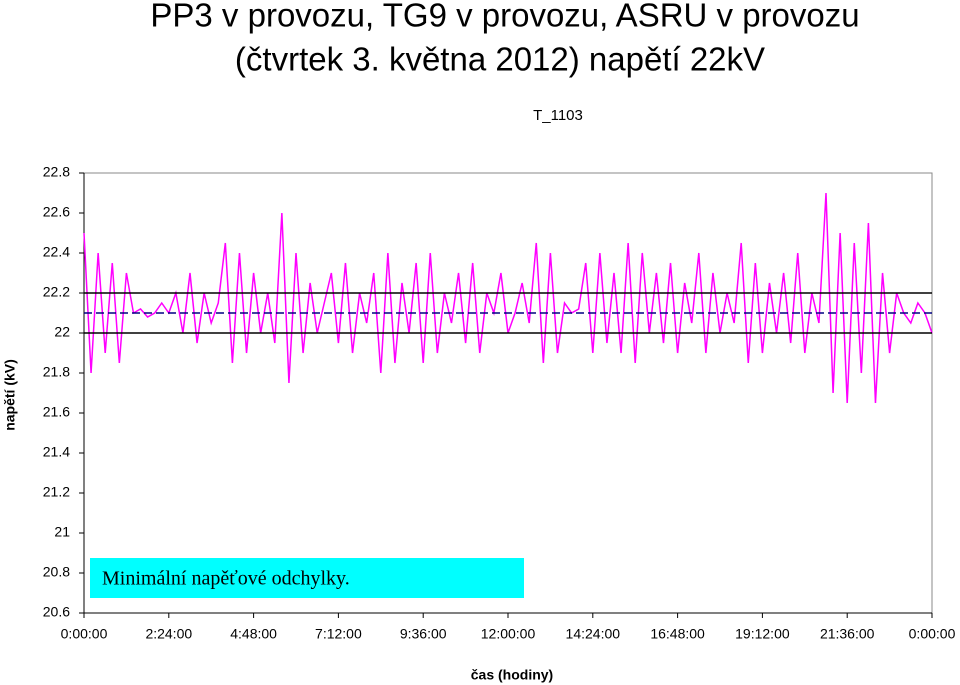  I want to click on y-tick-label: 22.8, so click(56, 172).